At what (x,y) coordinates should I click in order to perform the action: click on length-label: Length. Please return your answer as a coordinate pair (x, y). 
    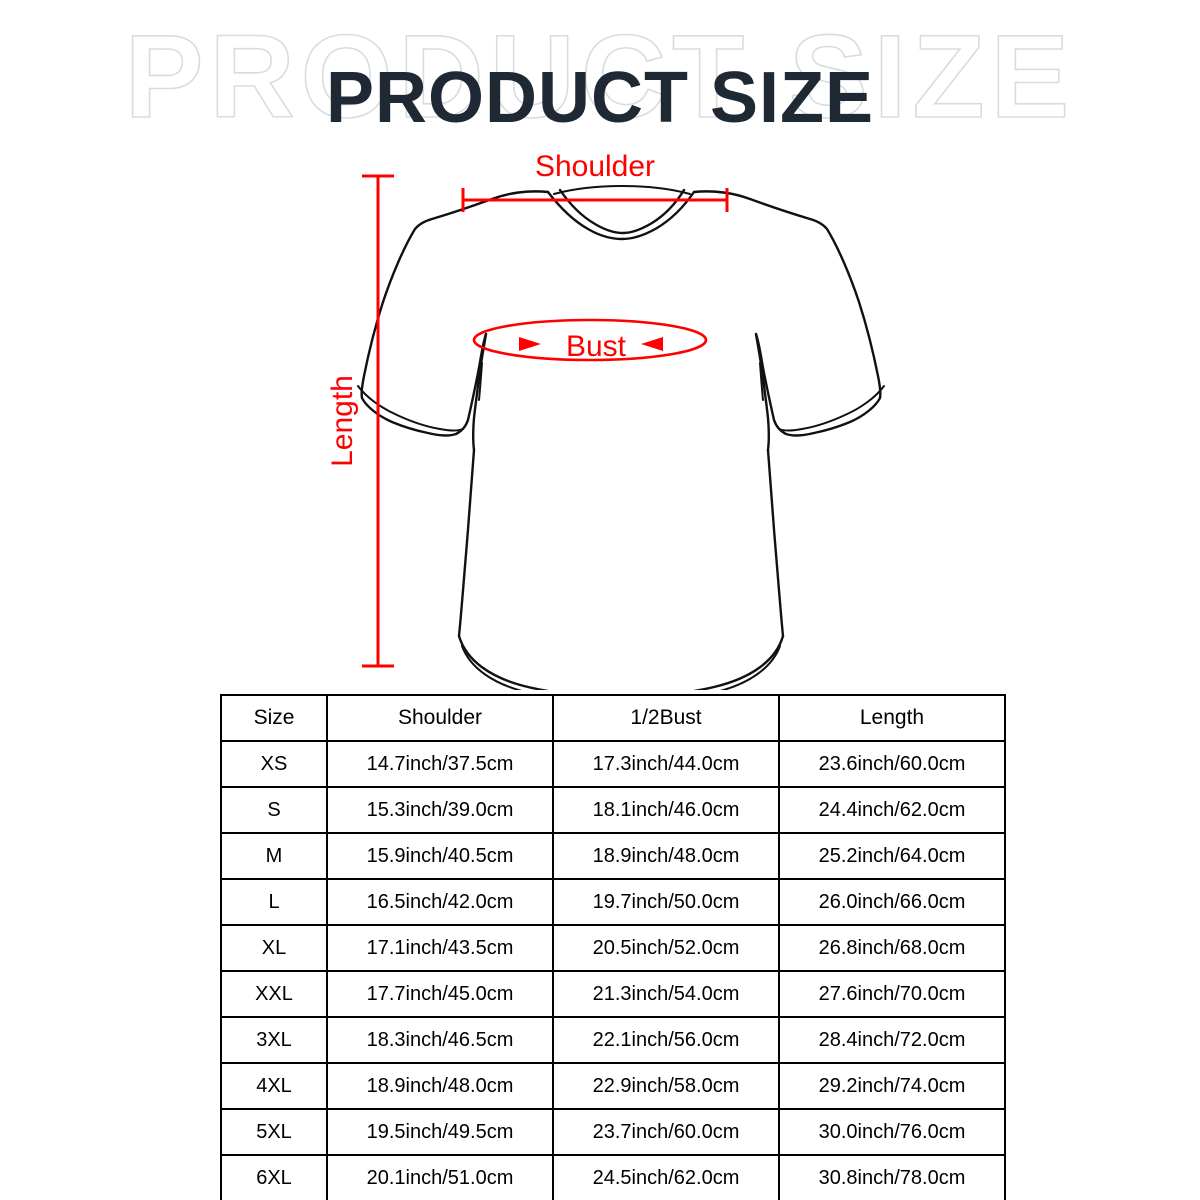
    Looking at the image, I should click on (342, 421).